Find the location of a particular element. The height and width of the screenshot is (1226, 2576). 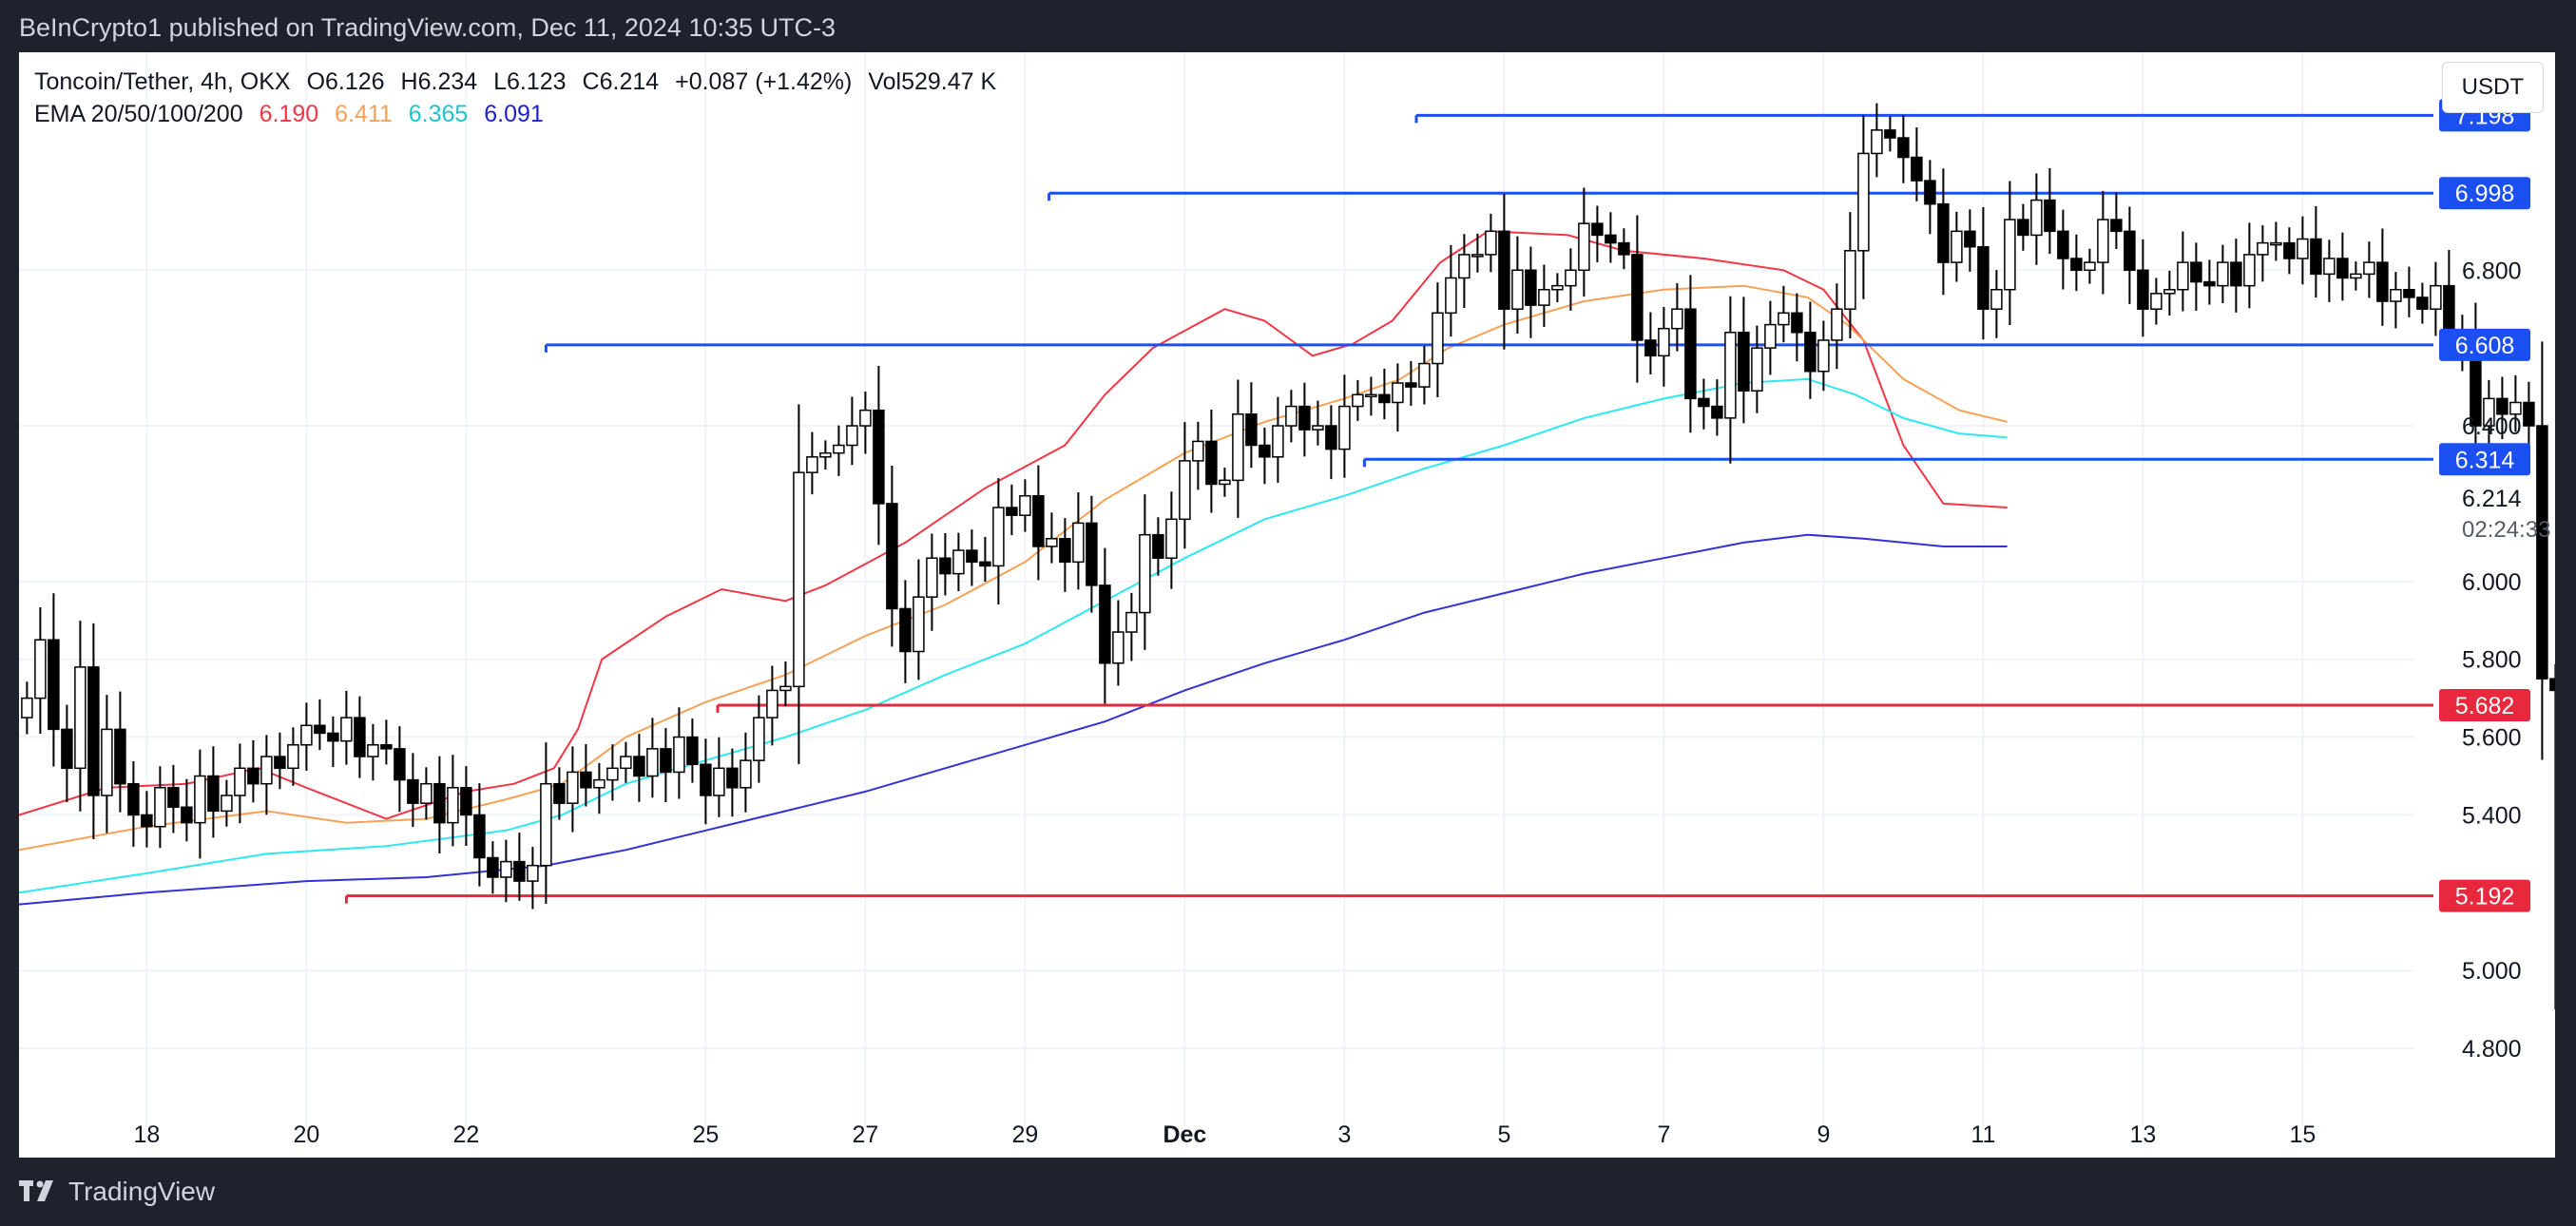

x-tick-label: 15 is located at coordinates (2302, 1134).